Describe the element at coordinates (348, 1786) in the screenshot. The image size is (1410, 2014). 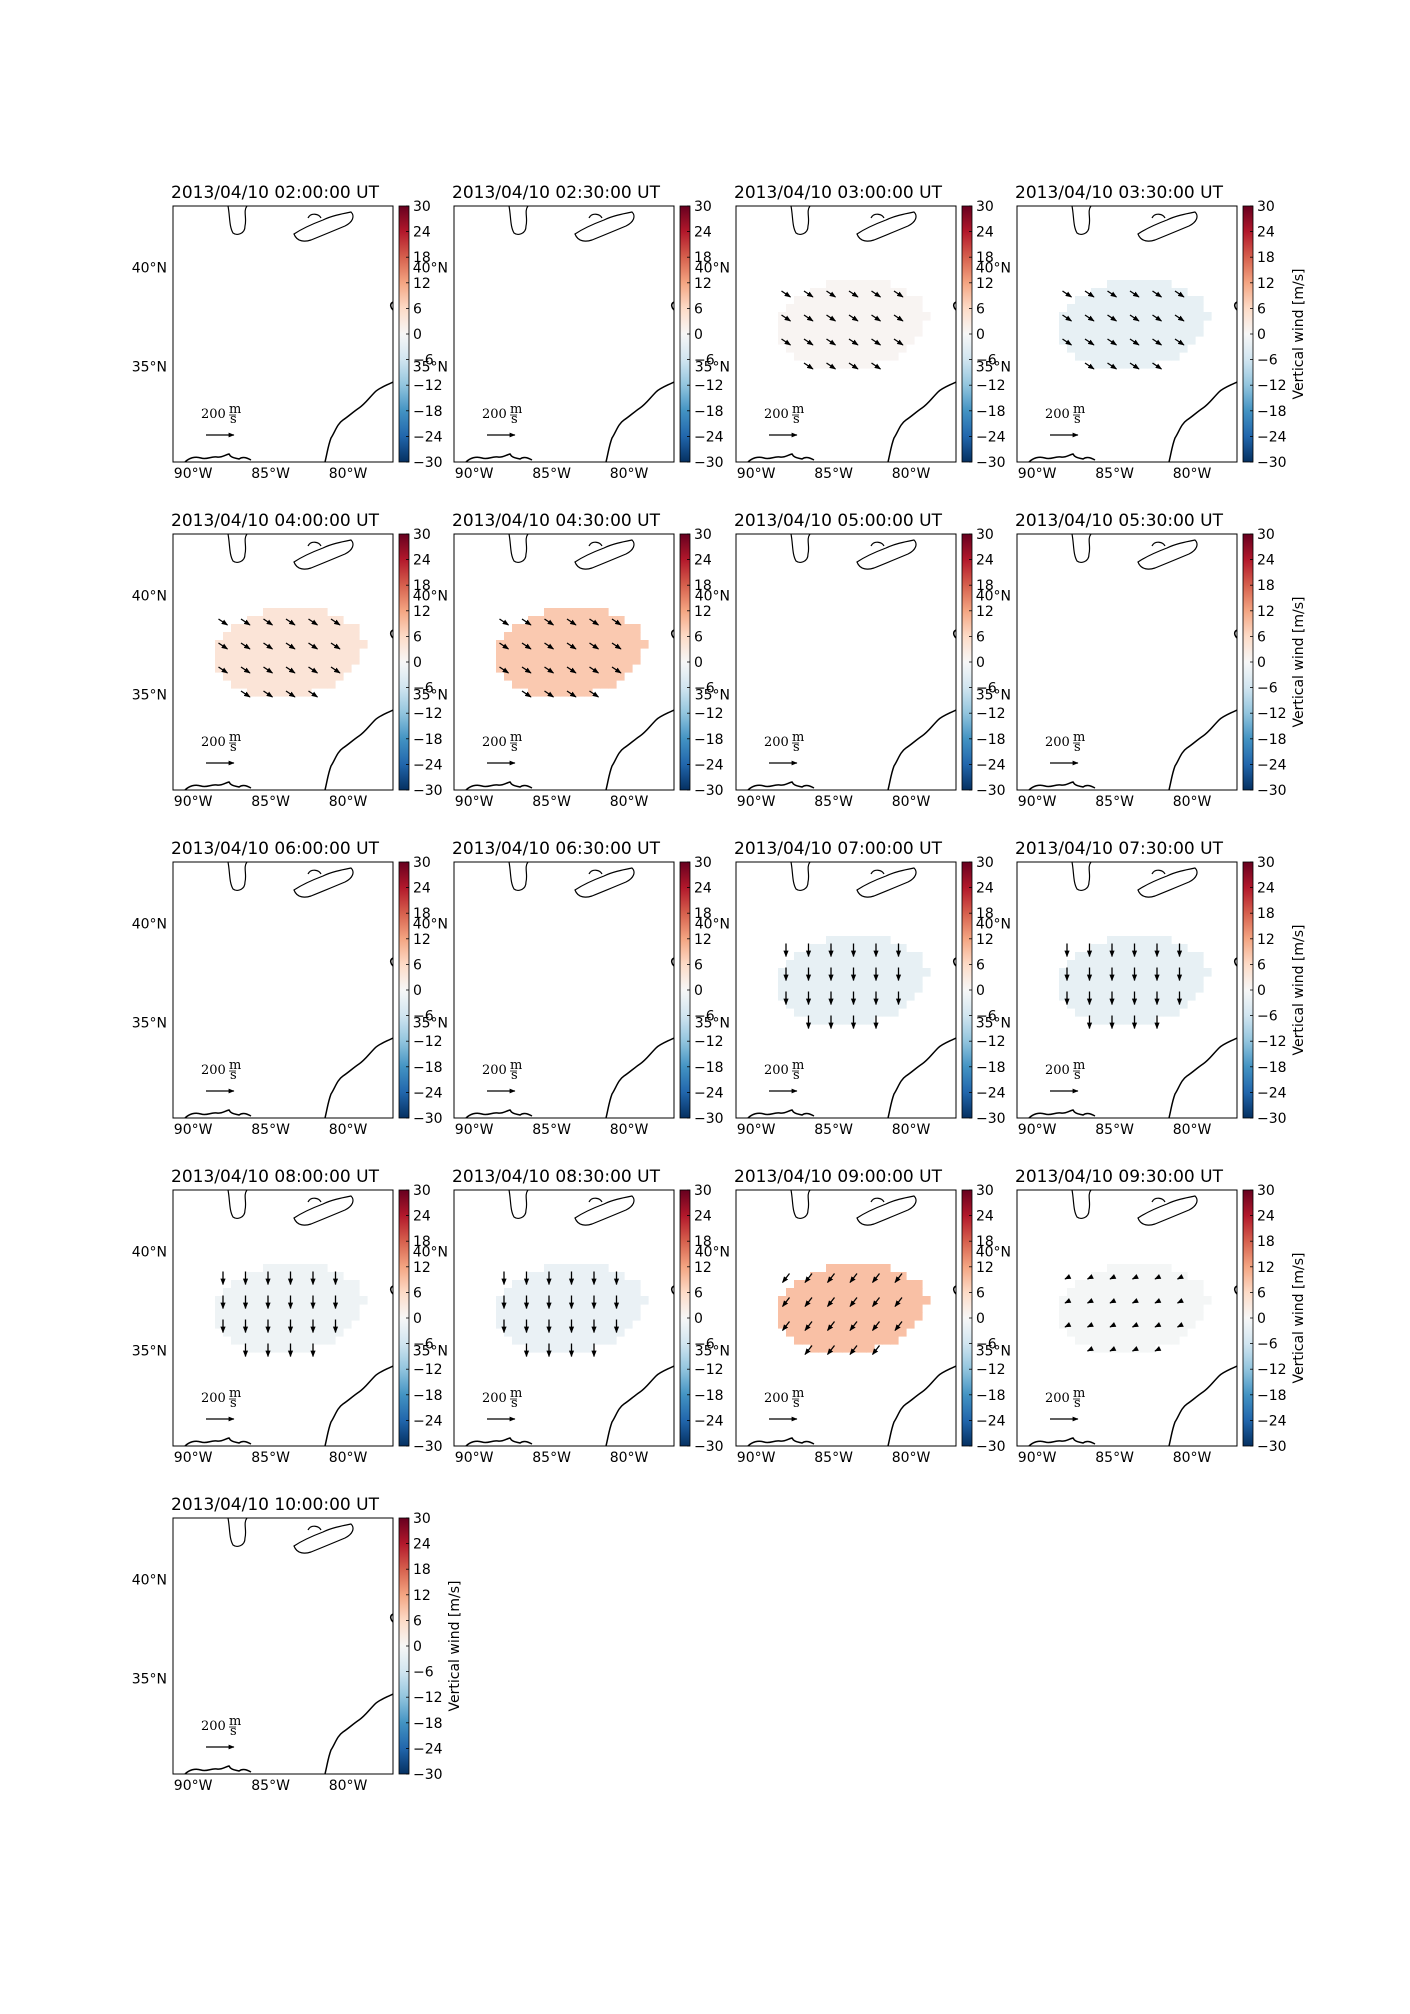
I see `longitude-tick-label: 80°W` at that location.